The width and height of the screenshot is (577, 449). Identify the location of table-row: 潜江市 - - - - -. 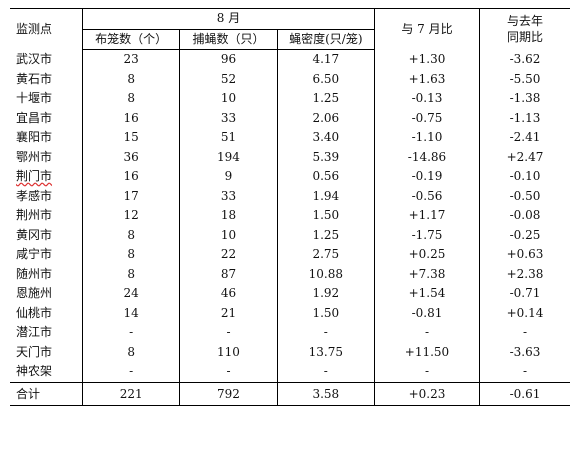
(290, 333).